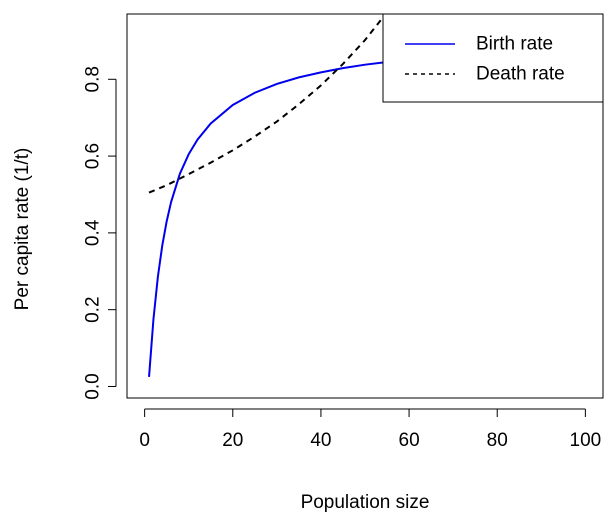 This screenshot has height=517, width=607. Describe the element at coordinates (144, 440) in the screenshot. I see `x-tick-label: 0` at that location.